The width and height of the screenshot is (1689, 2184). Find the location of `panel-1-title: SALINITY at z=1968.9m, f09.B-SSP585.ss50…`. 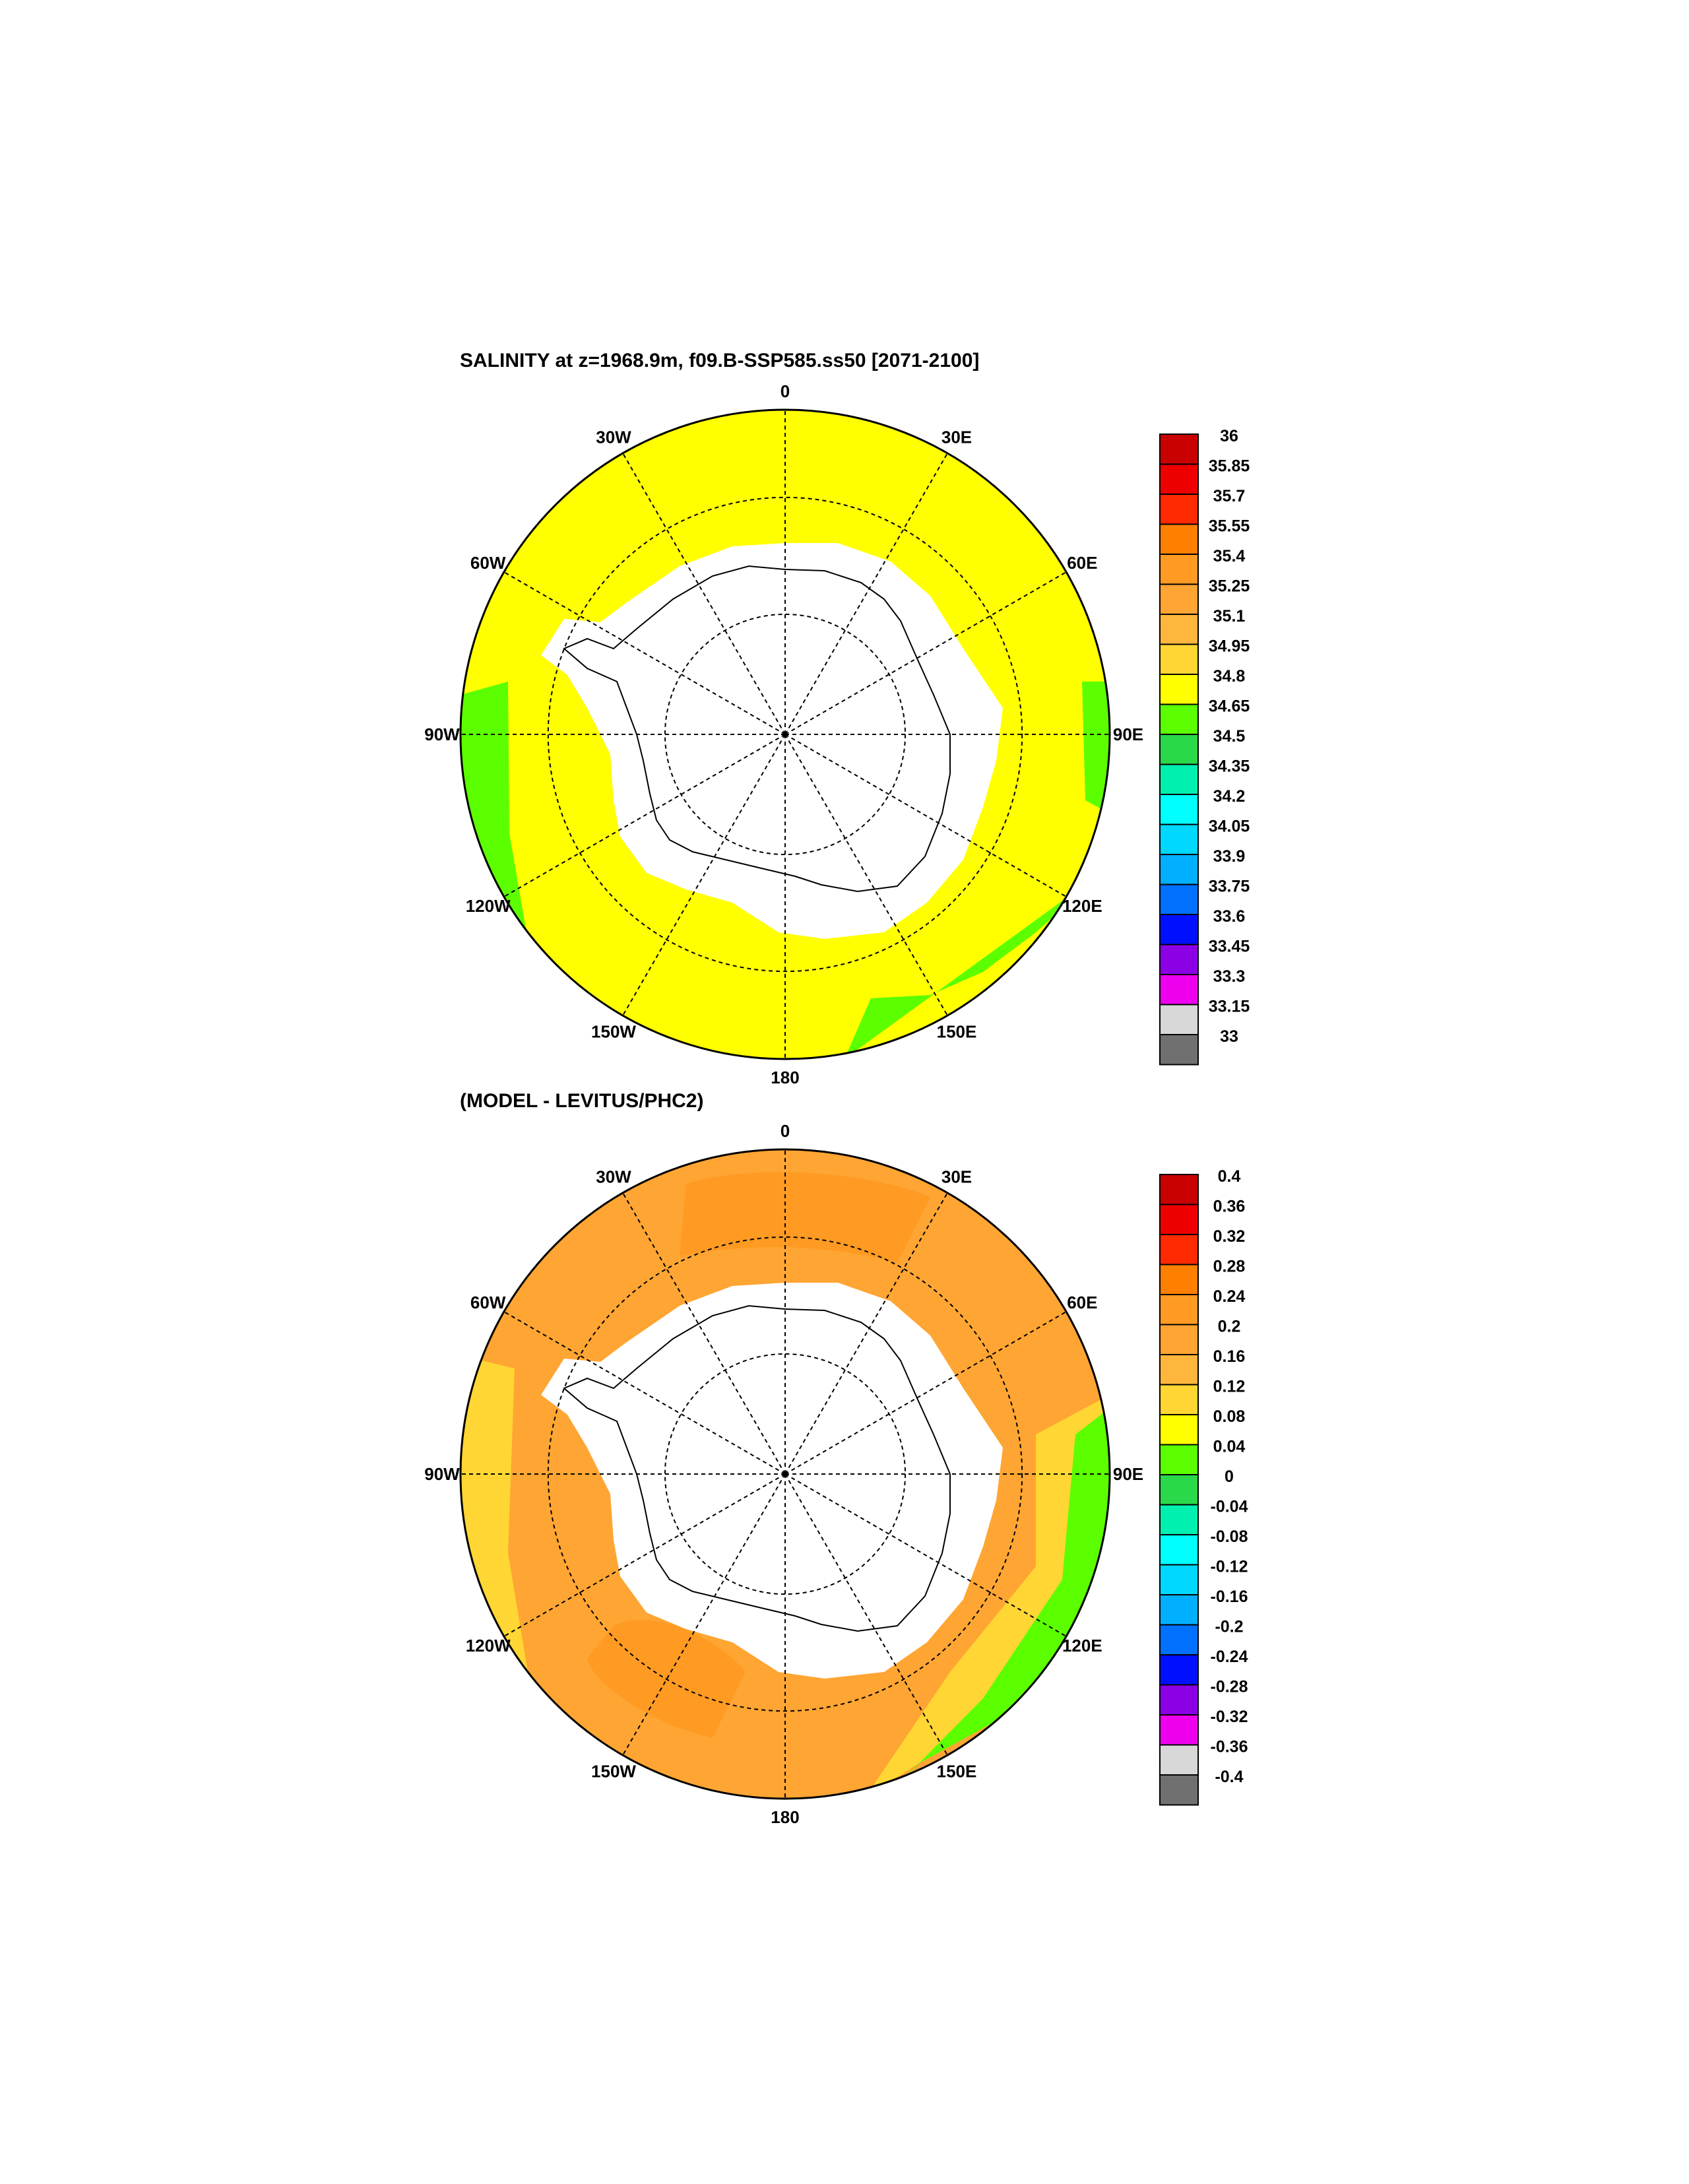

panel-1-title: SALINITY at z=1968.9m, f09.B-SSP585.ss50… is located at coordinates (720, 360).